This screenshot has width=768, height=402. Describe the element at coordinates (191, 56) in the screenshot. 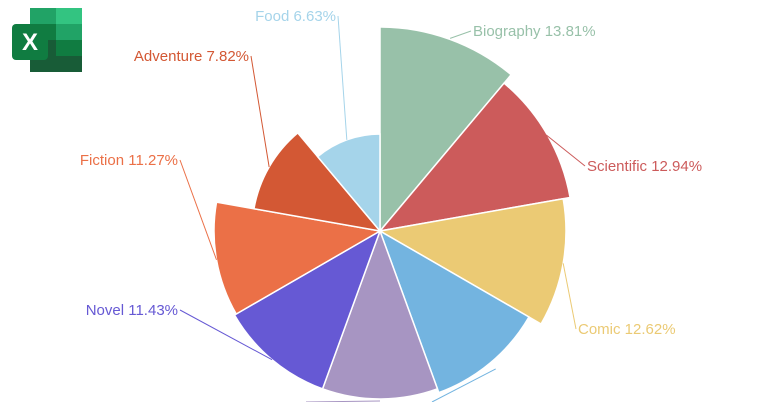

I see `label-adventure: Adventure 7.82%` at that location.